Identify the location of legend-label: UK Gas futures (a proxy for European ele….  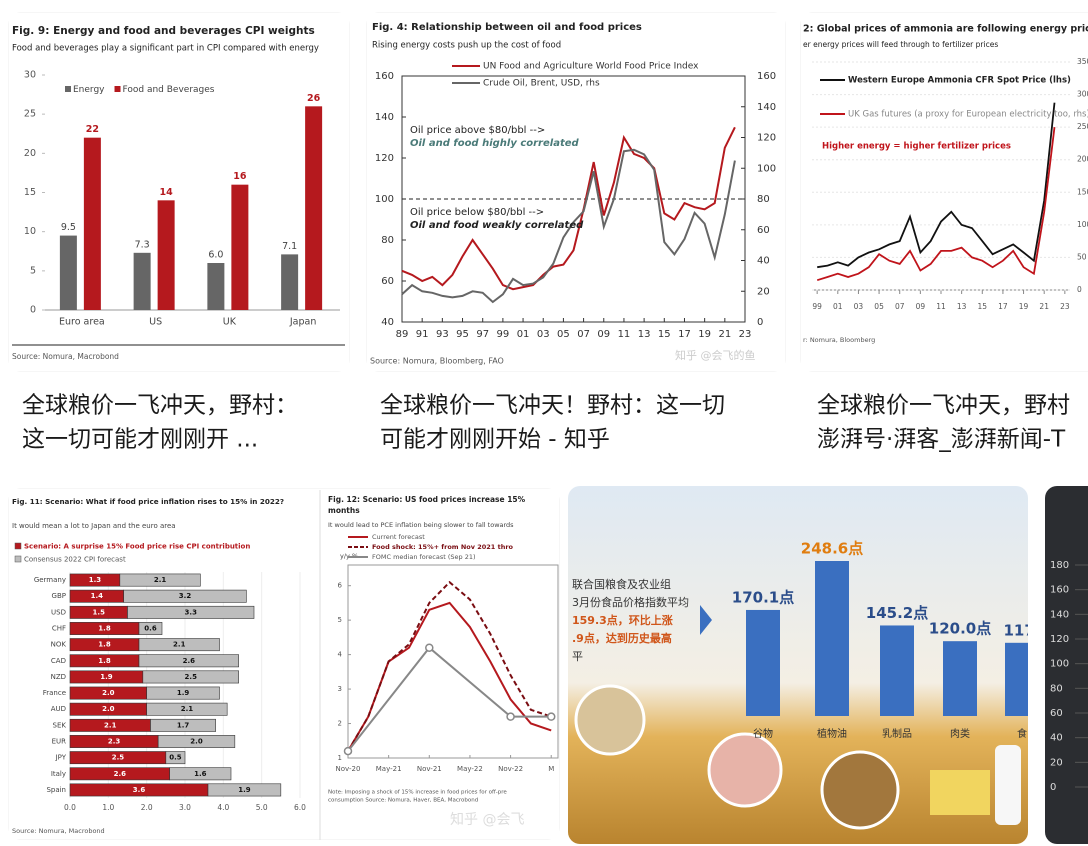
(968, 115).